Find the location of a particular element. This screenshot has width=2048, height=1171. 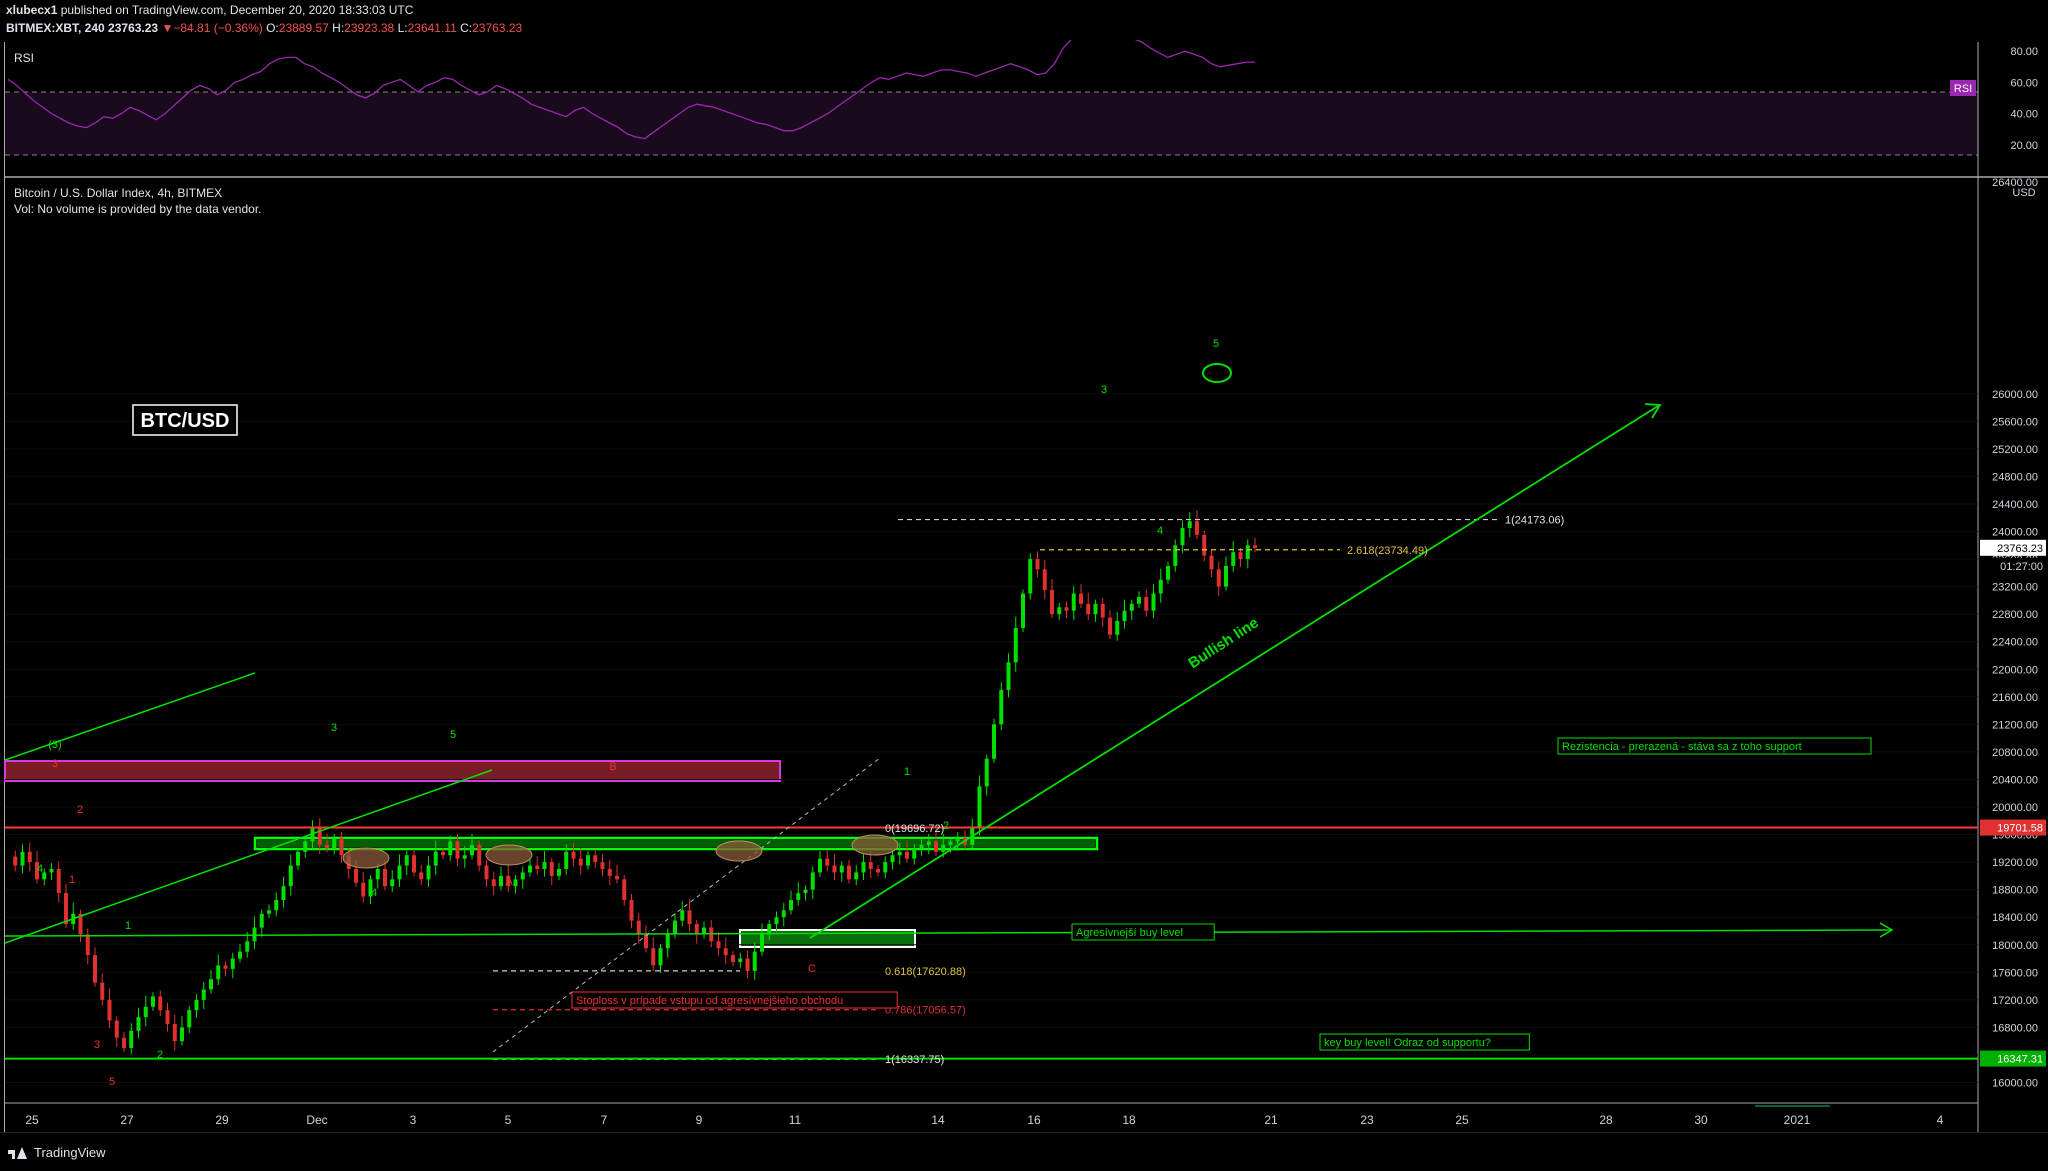

left-border is located at coordinates (4, 587).